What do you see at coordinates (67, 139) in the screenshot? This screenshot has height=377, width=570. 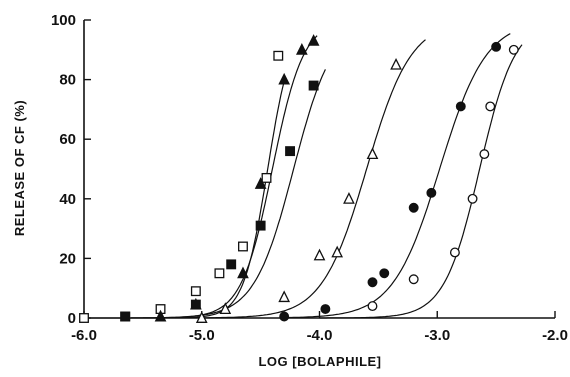 I see `y-tick-label: 60` at bounding box center [67, 139].